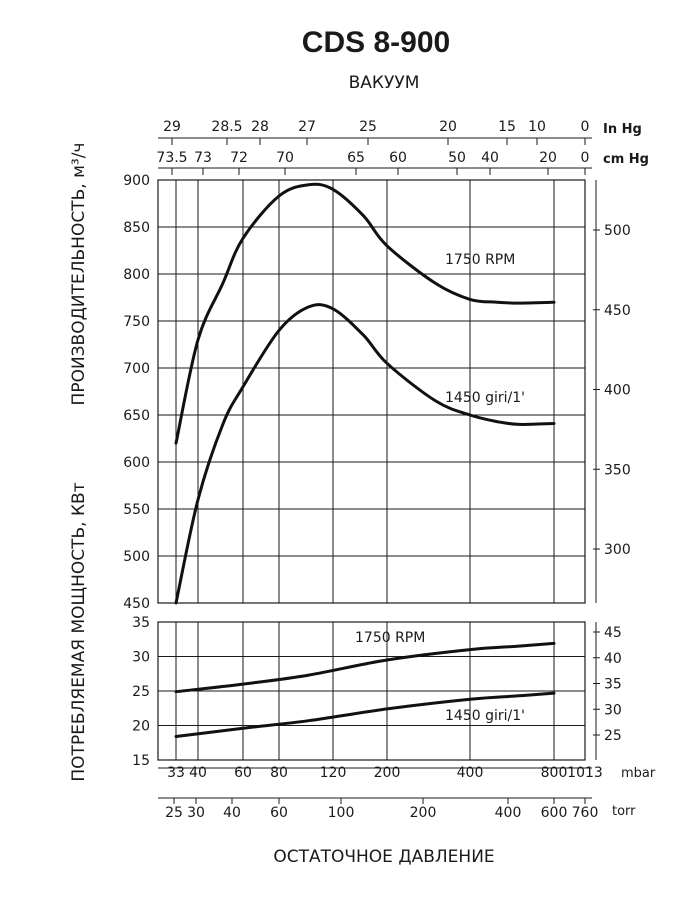 The image size is (700, 900). I want to click on torr-tick: 25, so click(174, 813).